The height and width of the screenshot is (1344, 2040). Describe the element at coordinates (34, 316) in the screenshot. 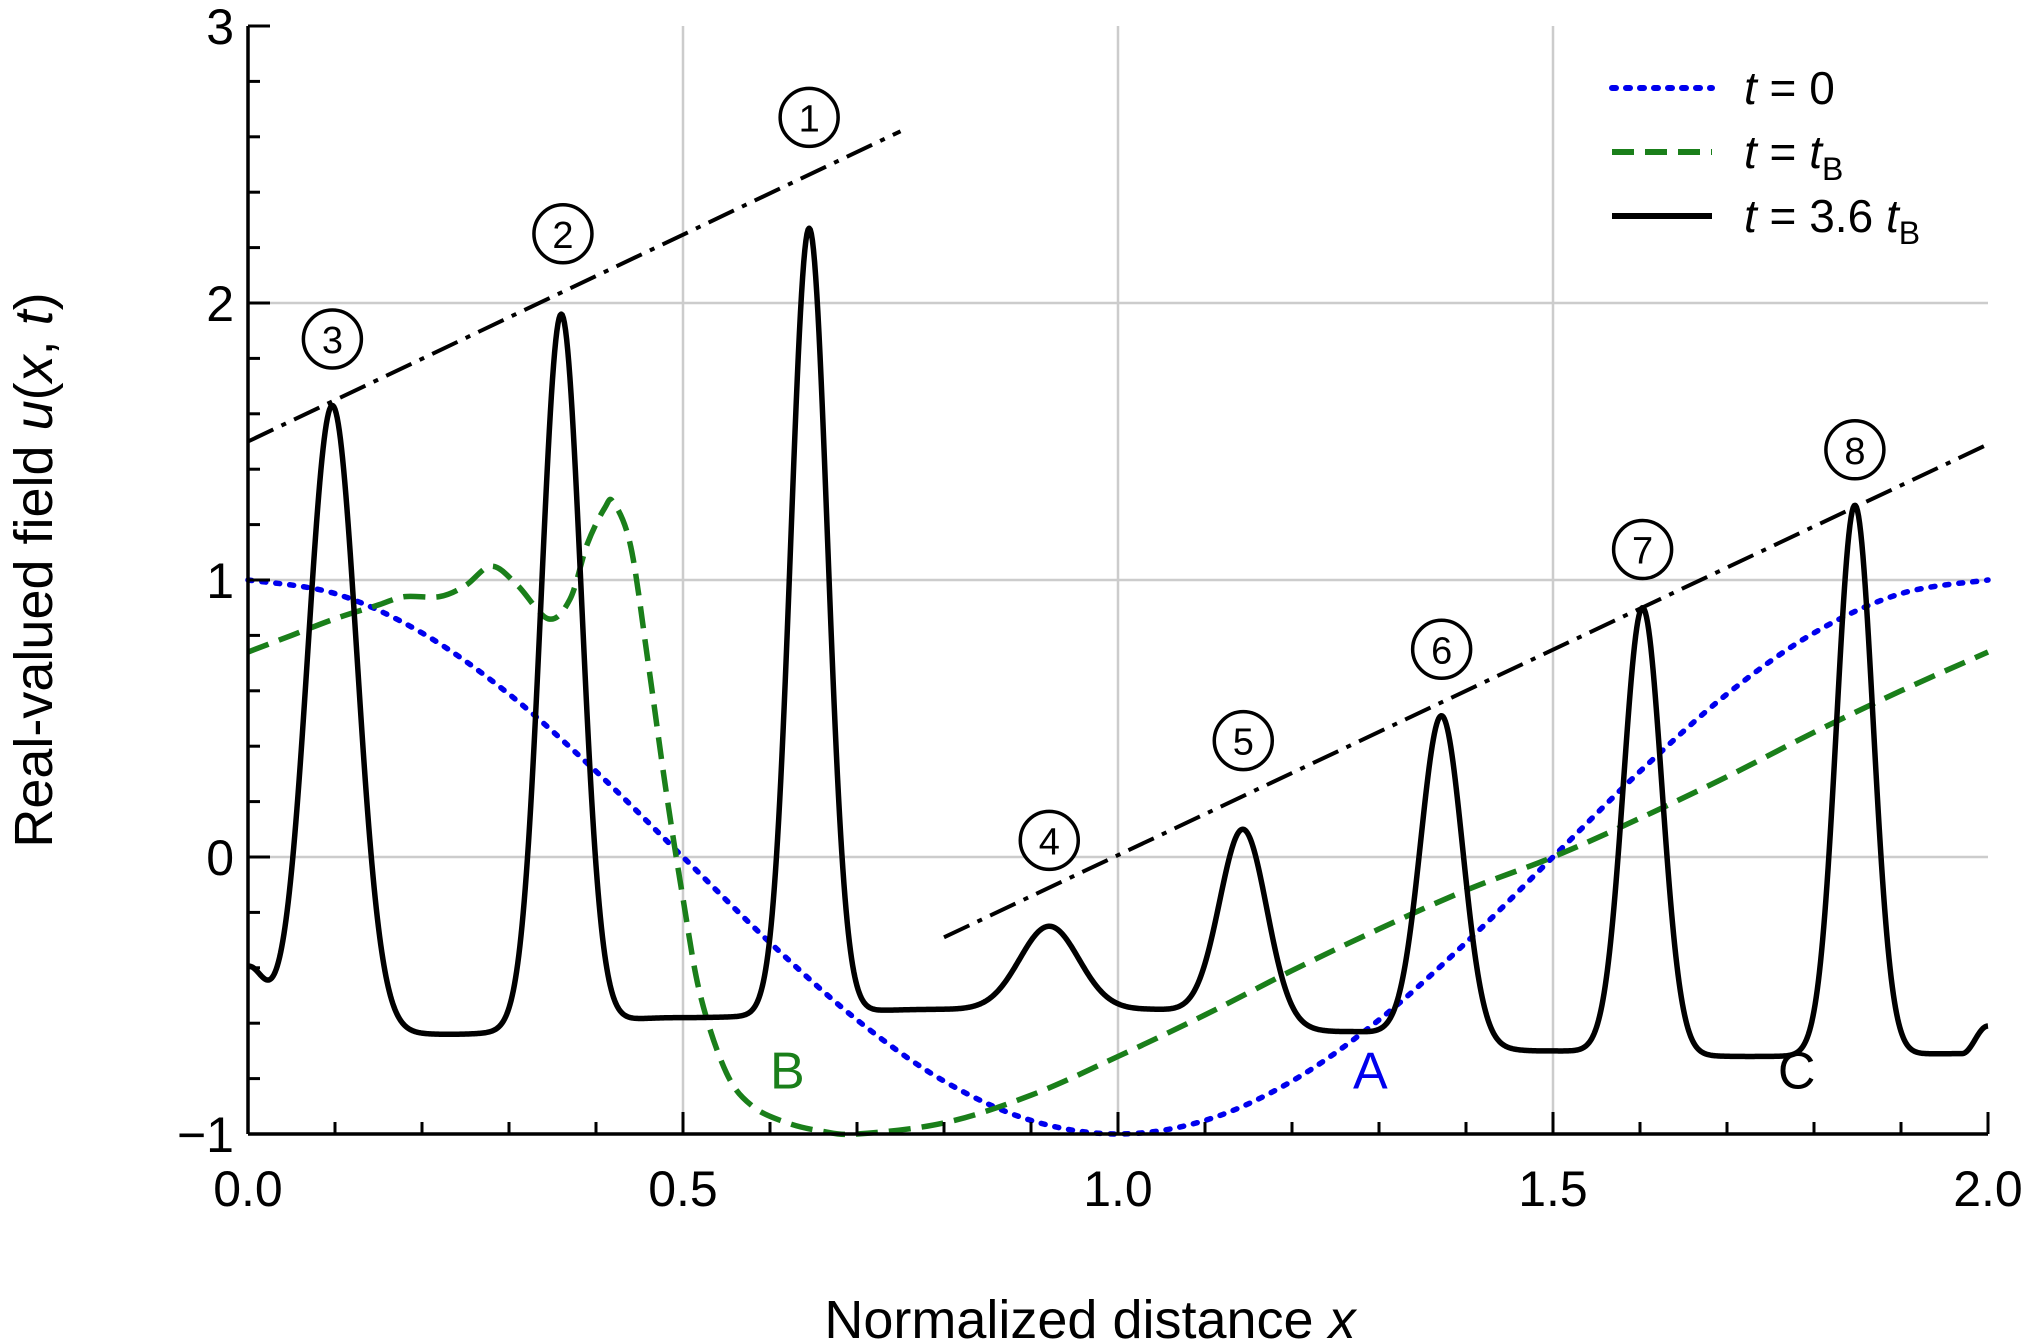

I see `y-axis-label-t: t` at that location.